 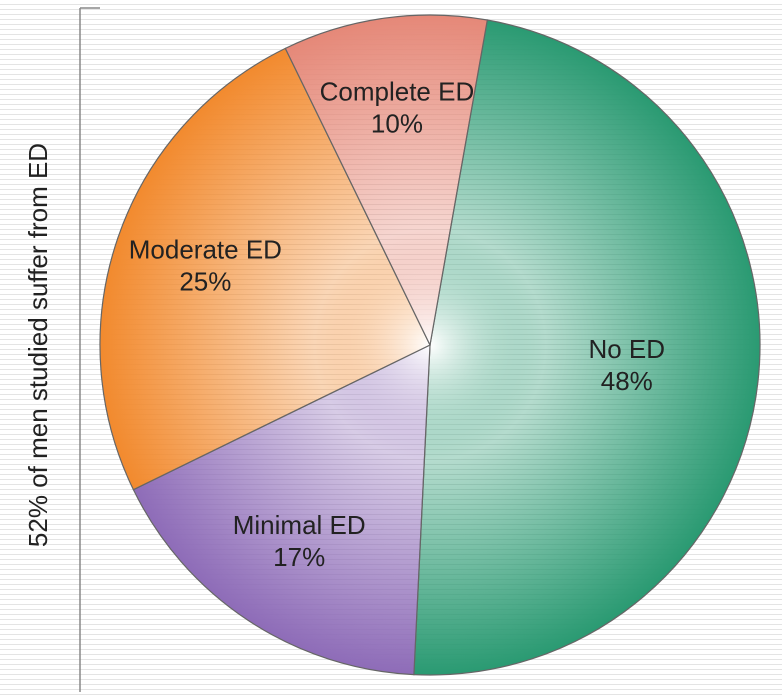 What do you see at coordinates (205, 282) in the screenshot?
I see `slice-value: 25%` at bounding box center [205, 282].